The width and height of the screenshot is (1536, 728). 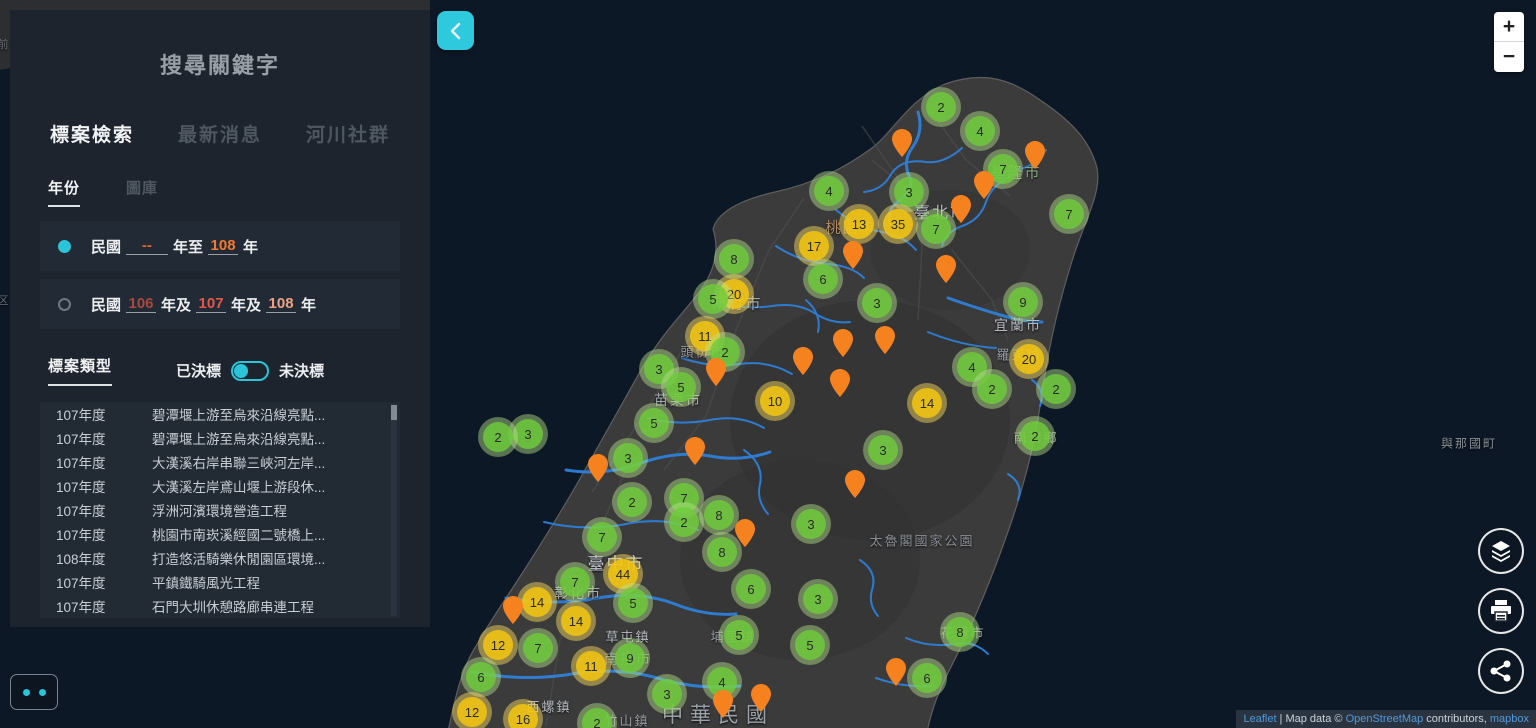 What do you see at coordinates (814, 246) in the screenshot?
I see `cluster-marker: 17` at bounding box center [814, 246].